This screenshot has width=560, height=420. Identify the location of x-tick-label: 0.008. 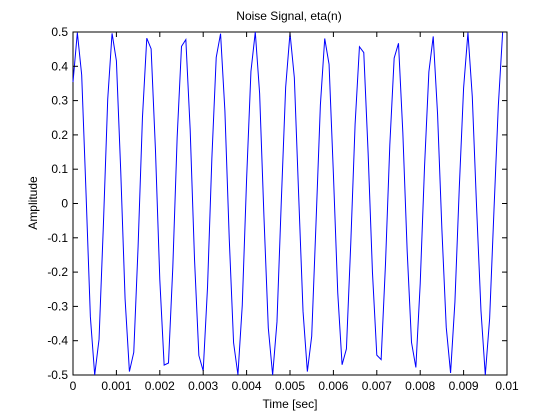
(420, 386).